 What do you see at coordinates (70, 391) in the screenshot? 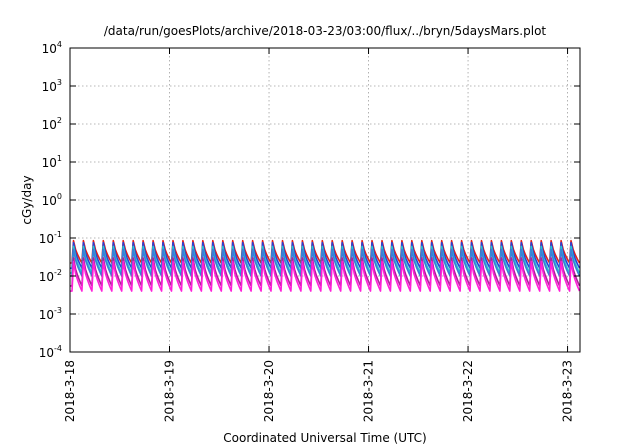
I see `x-tick-label: 2018-3-18` at bounding box center [70, 391].